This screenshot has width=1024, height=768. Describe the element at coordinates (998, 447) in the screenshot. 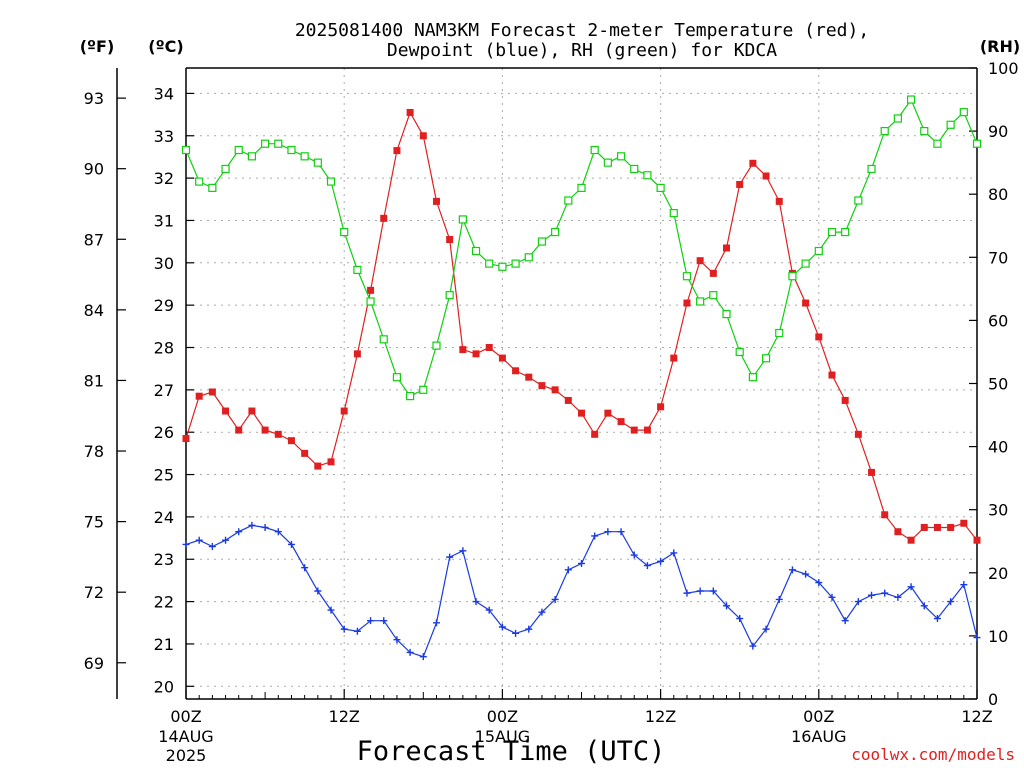

I see `rh-tick-label: 40` at that location.